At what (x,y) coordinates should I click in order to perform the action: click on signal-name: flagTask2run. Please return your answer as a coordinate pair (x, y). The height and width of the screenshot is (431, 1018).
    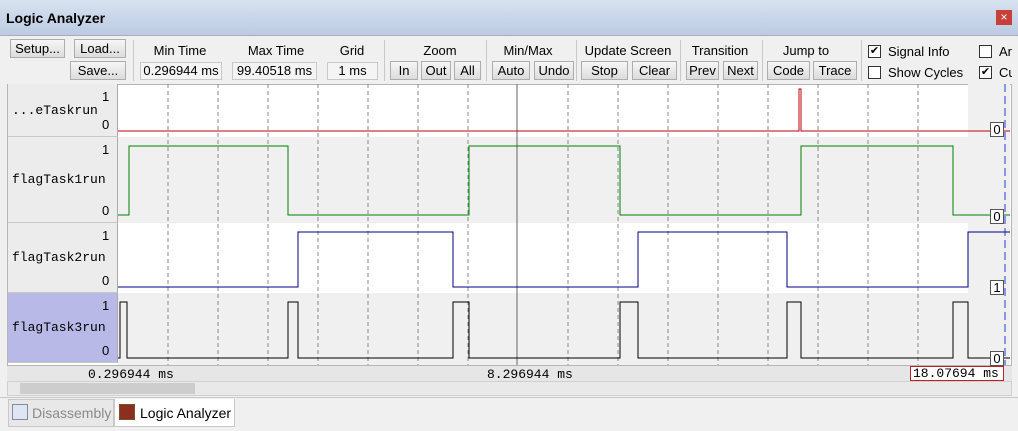
    Looking at the image, I should click on (59, 257).